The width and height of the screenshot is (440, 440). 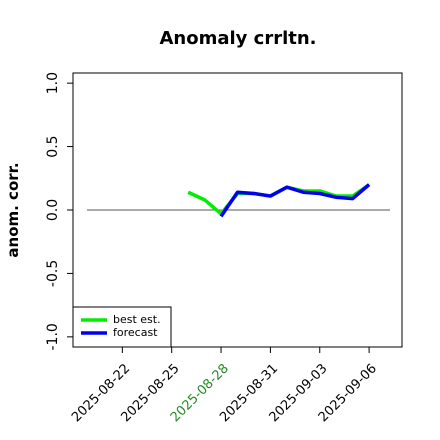 I want to click on y-tick-label: 1.0, so click(x=53, y=83).